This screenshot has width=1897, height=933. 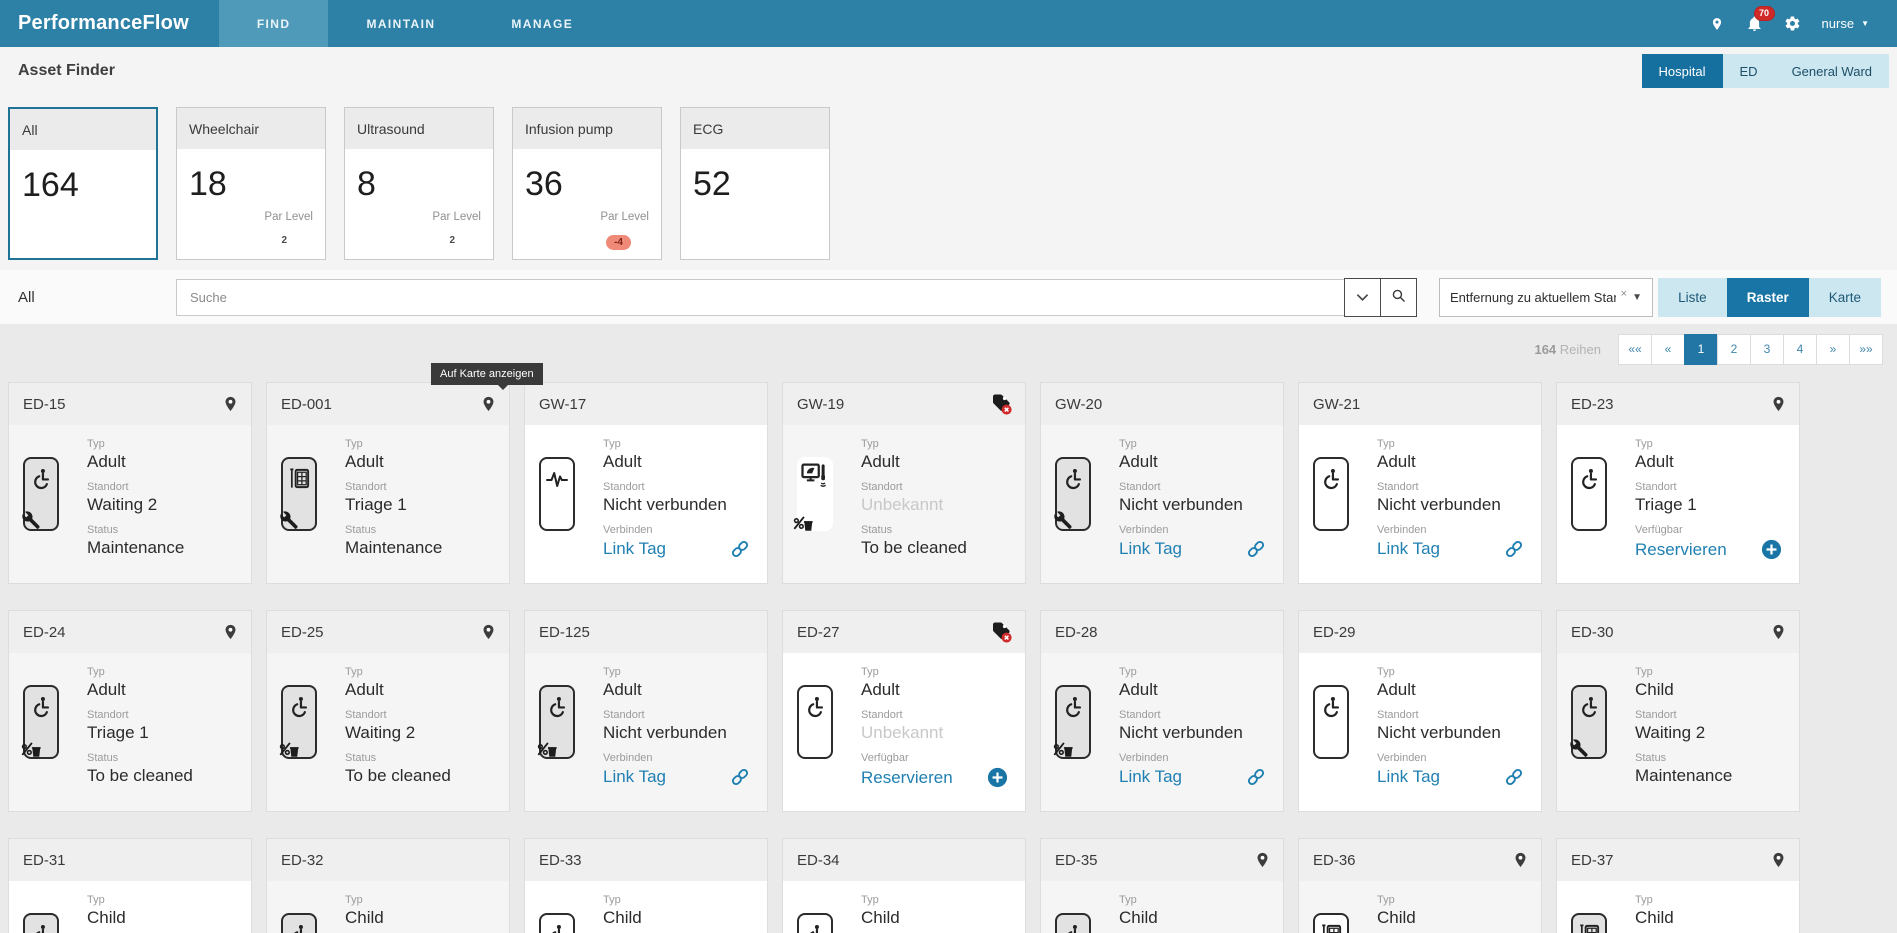 What do you see at coordinates (1682, 71) in the screenshot?
I see `scope-tab-hospital: Hospital` at bounding box center [1682, 71].